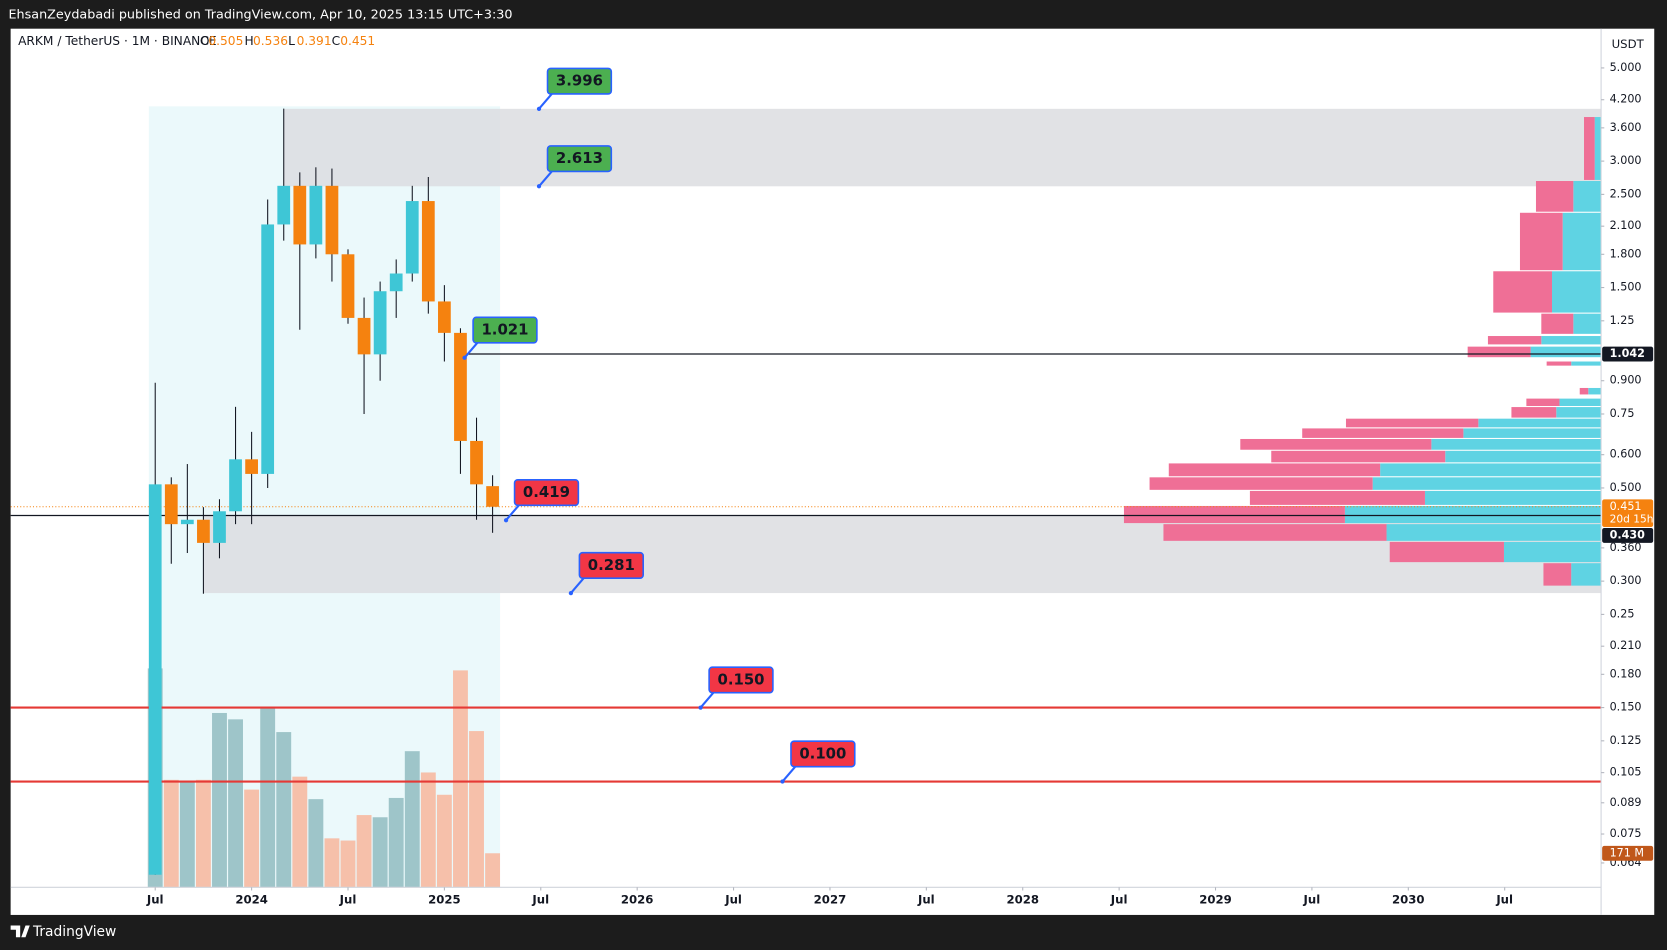 The image size is (1667, 950). What do you see at coordinates (1626, 487) in the screenshot?
I see `y-tick-label: 0.500` at bounding box center [1626, 487].